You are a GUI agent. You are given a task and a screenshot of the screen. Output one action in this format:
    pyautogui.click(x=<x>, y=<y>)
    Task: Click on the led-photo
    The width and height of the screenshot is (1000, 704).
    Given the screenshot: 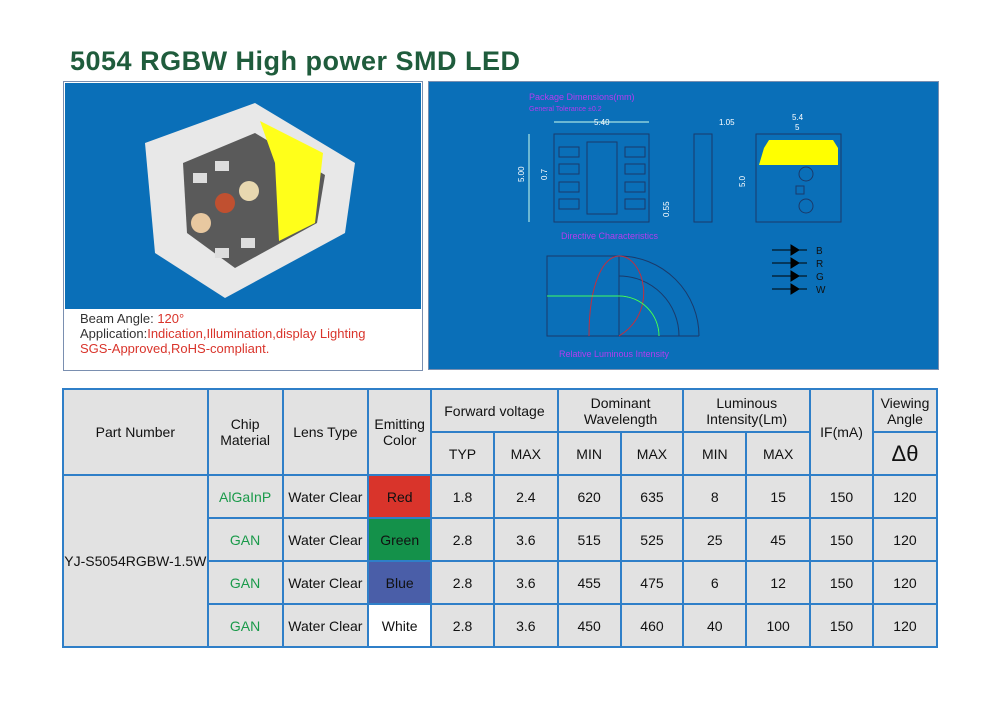 What is the action you would take?
    pyautogui.click(x=243, y=196)
    